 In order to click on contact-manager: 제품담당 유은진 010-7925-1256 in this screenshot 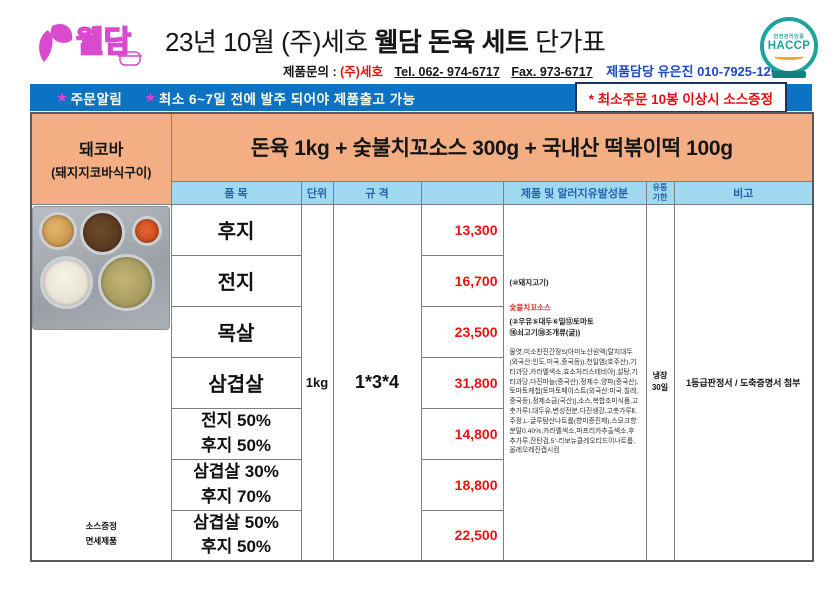, I will do `click(696, 71)`.